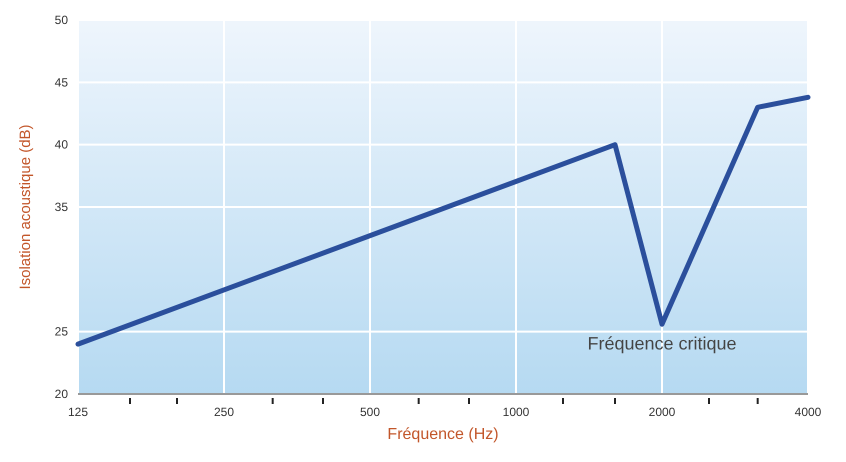 The width and height of the screenshot is (846, 462). I want to click on x-axis-title: Fréquence (Hz), so click(443, 434).